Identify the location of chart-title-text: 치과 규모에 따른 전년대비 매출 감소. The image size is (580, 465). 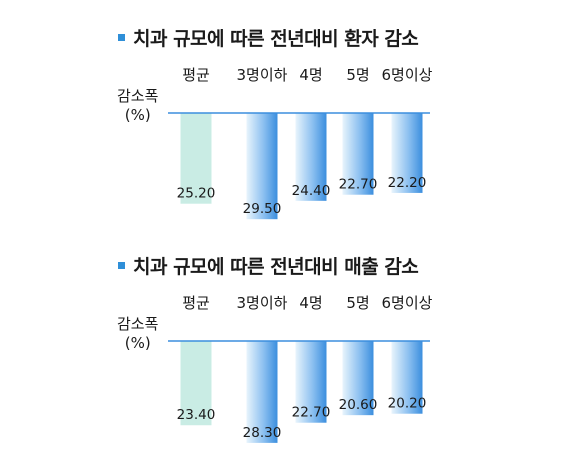
(276, 267).